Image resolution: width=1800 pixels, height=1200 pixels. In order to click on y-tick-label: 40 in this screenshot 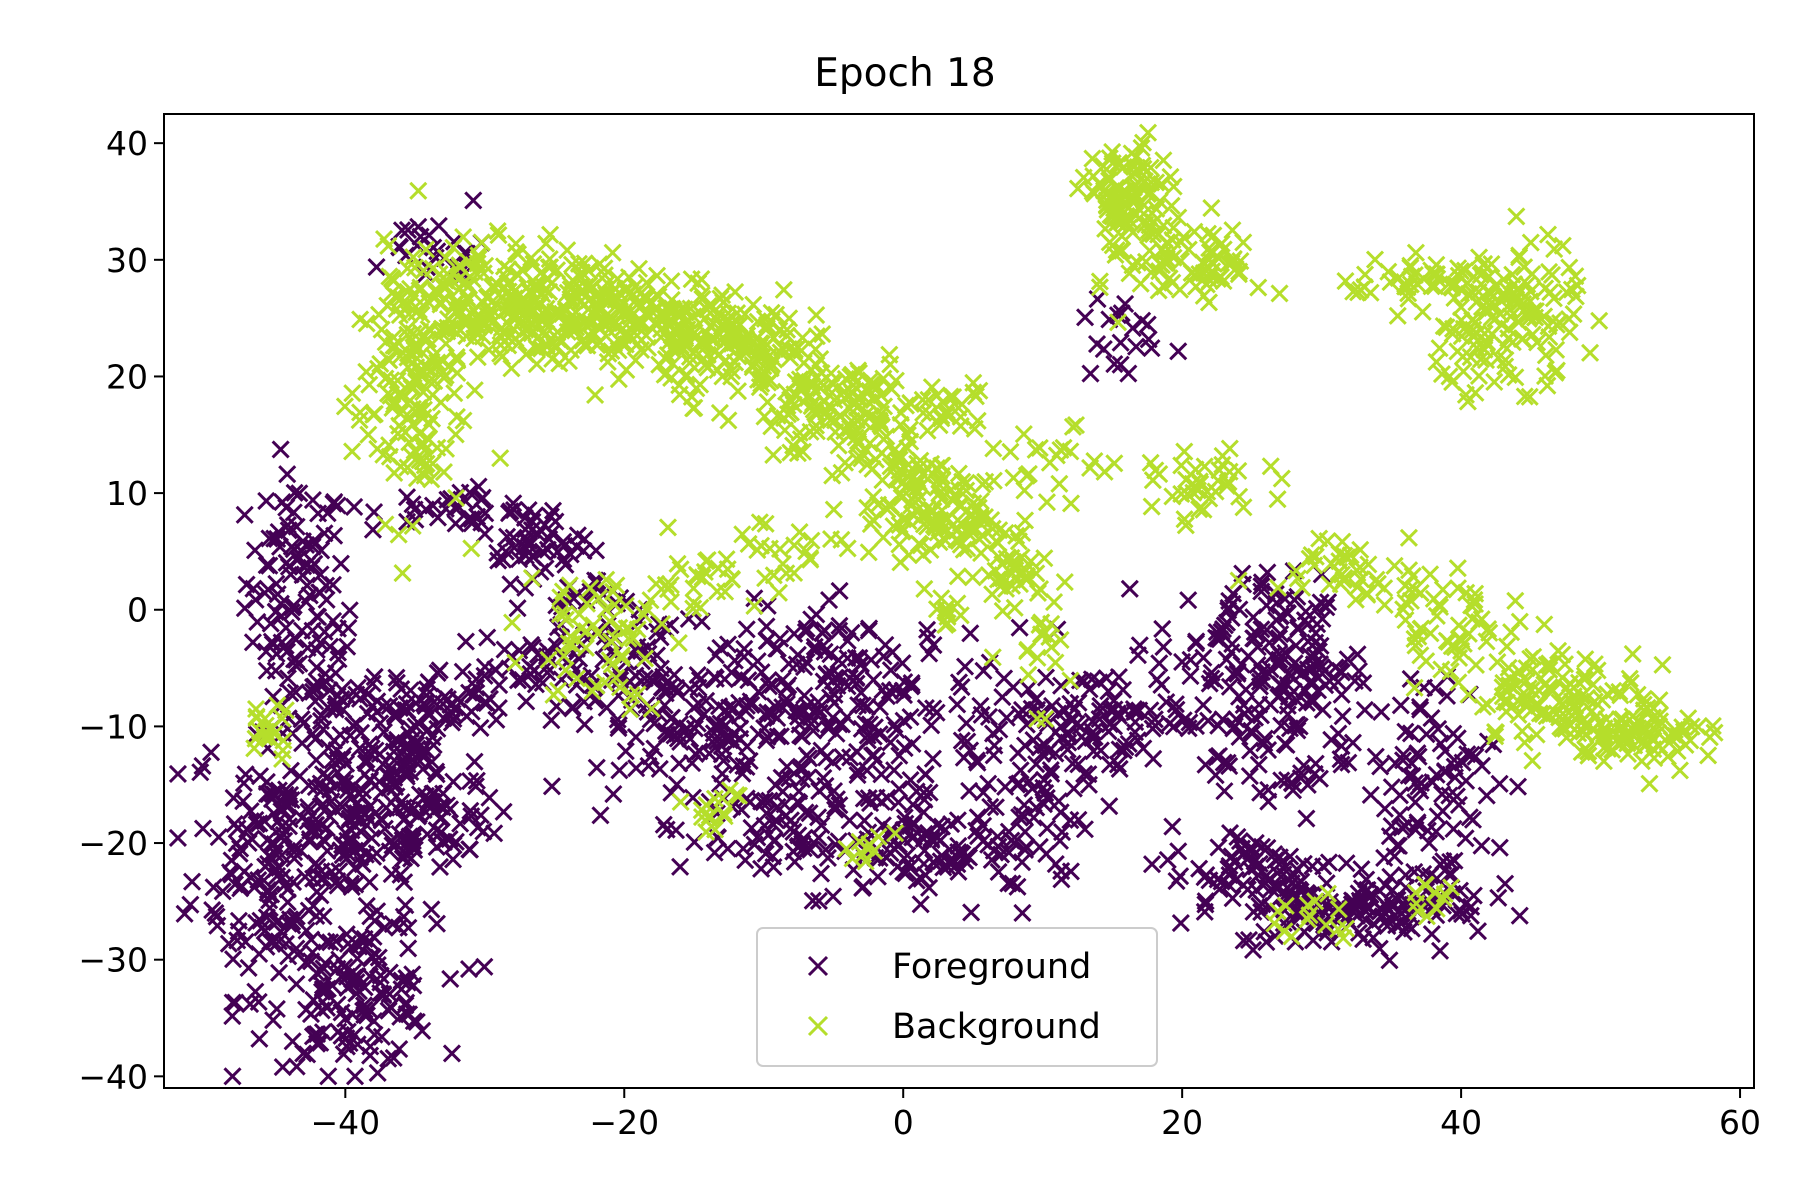, I will do `click(127, 143)`.